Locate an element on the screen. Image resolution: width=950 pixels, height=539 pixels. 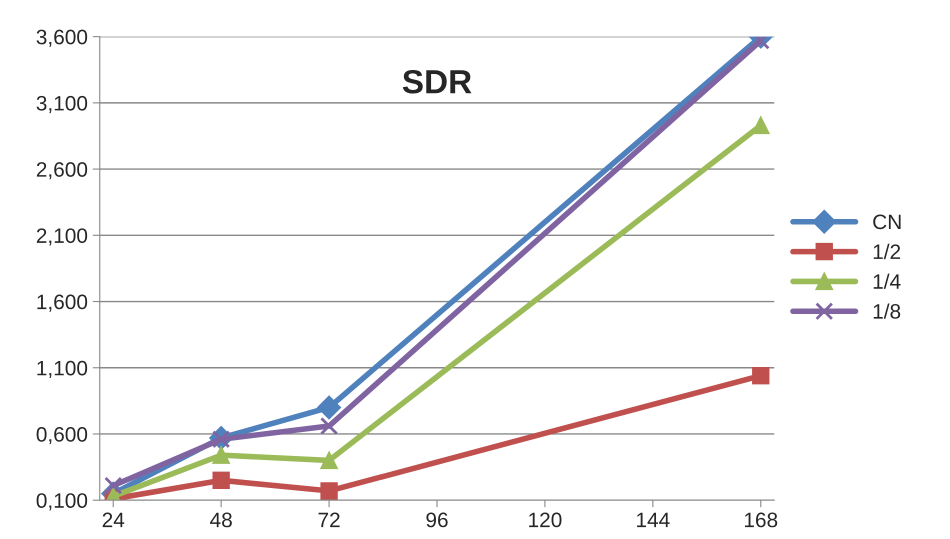
y-tick-label: 0,600 is located at coordinates (62, 435).